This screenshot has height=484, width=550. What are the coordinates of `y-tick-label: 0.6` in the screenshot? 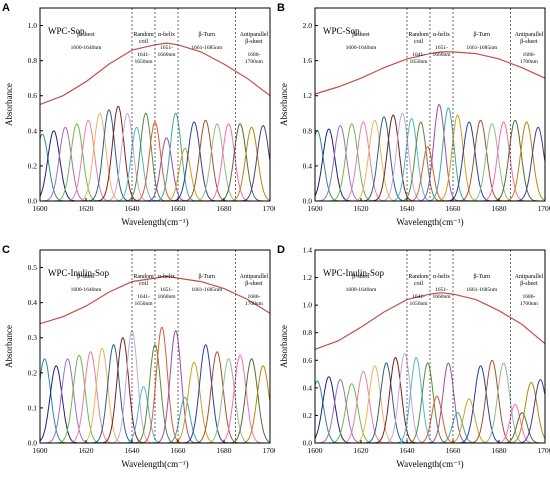 It's located at (308, 360).